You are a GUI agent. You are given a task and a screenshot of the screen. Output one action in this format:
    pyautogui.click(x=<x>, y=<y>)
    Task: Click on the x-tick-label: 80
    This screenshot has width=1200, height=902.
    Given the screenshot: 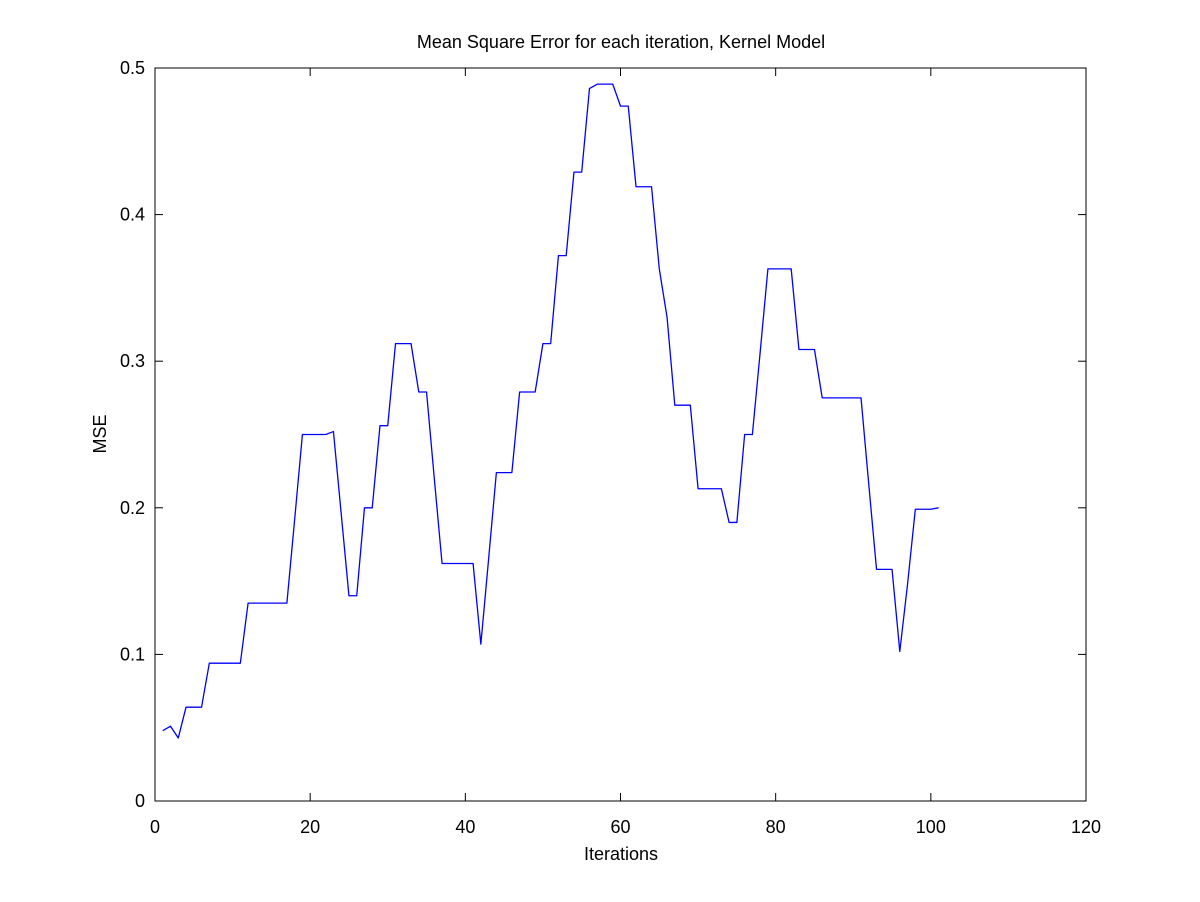 What is the action you would take?
    pyautogui.click(x=776, y=827)
    